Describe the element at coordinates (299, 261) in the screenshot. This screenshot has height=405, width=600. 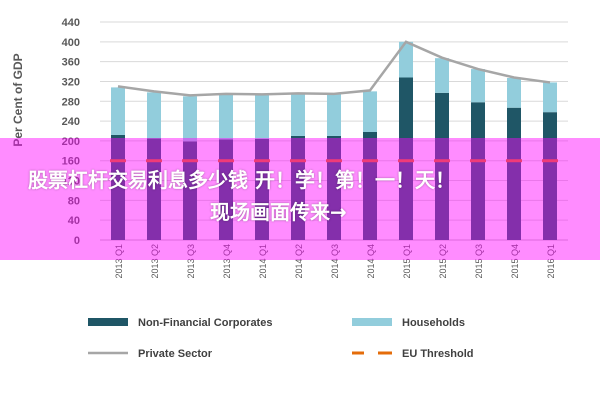
I see `x-tick-label: 2014 Q2` at that location.